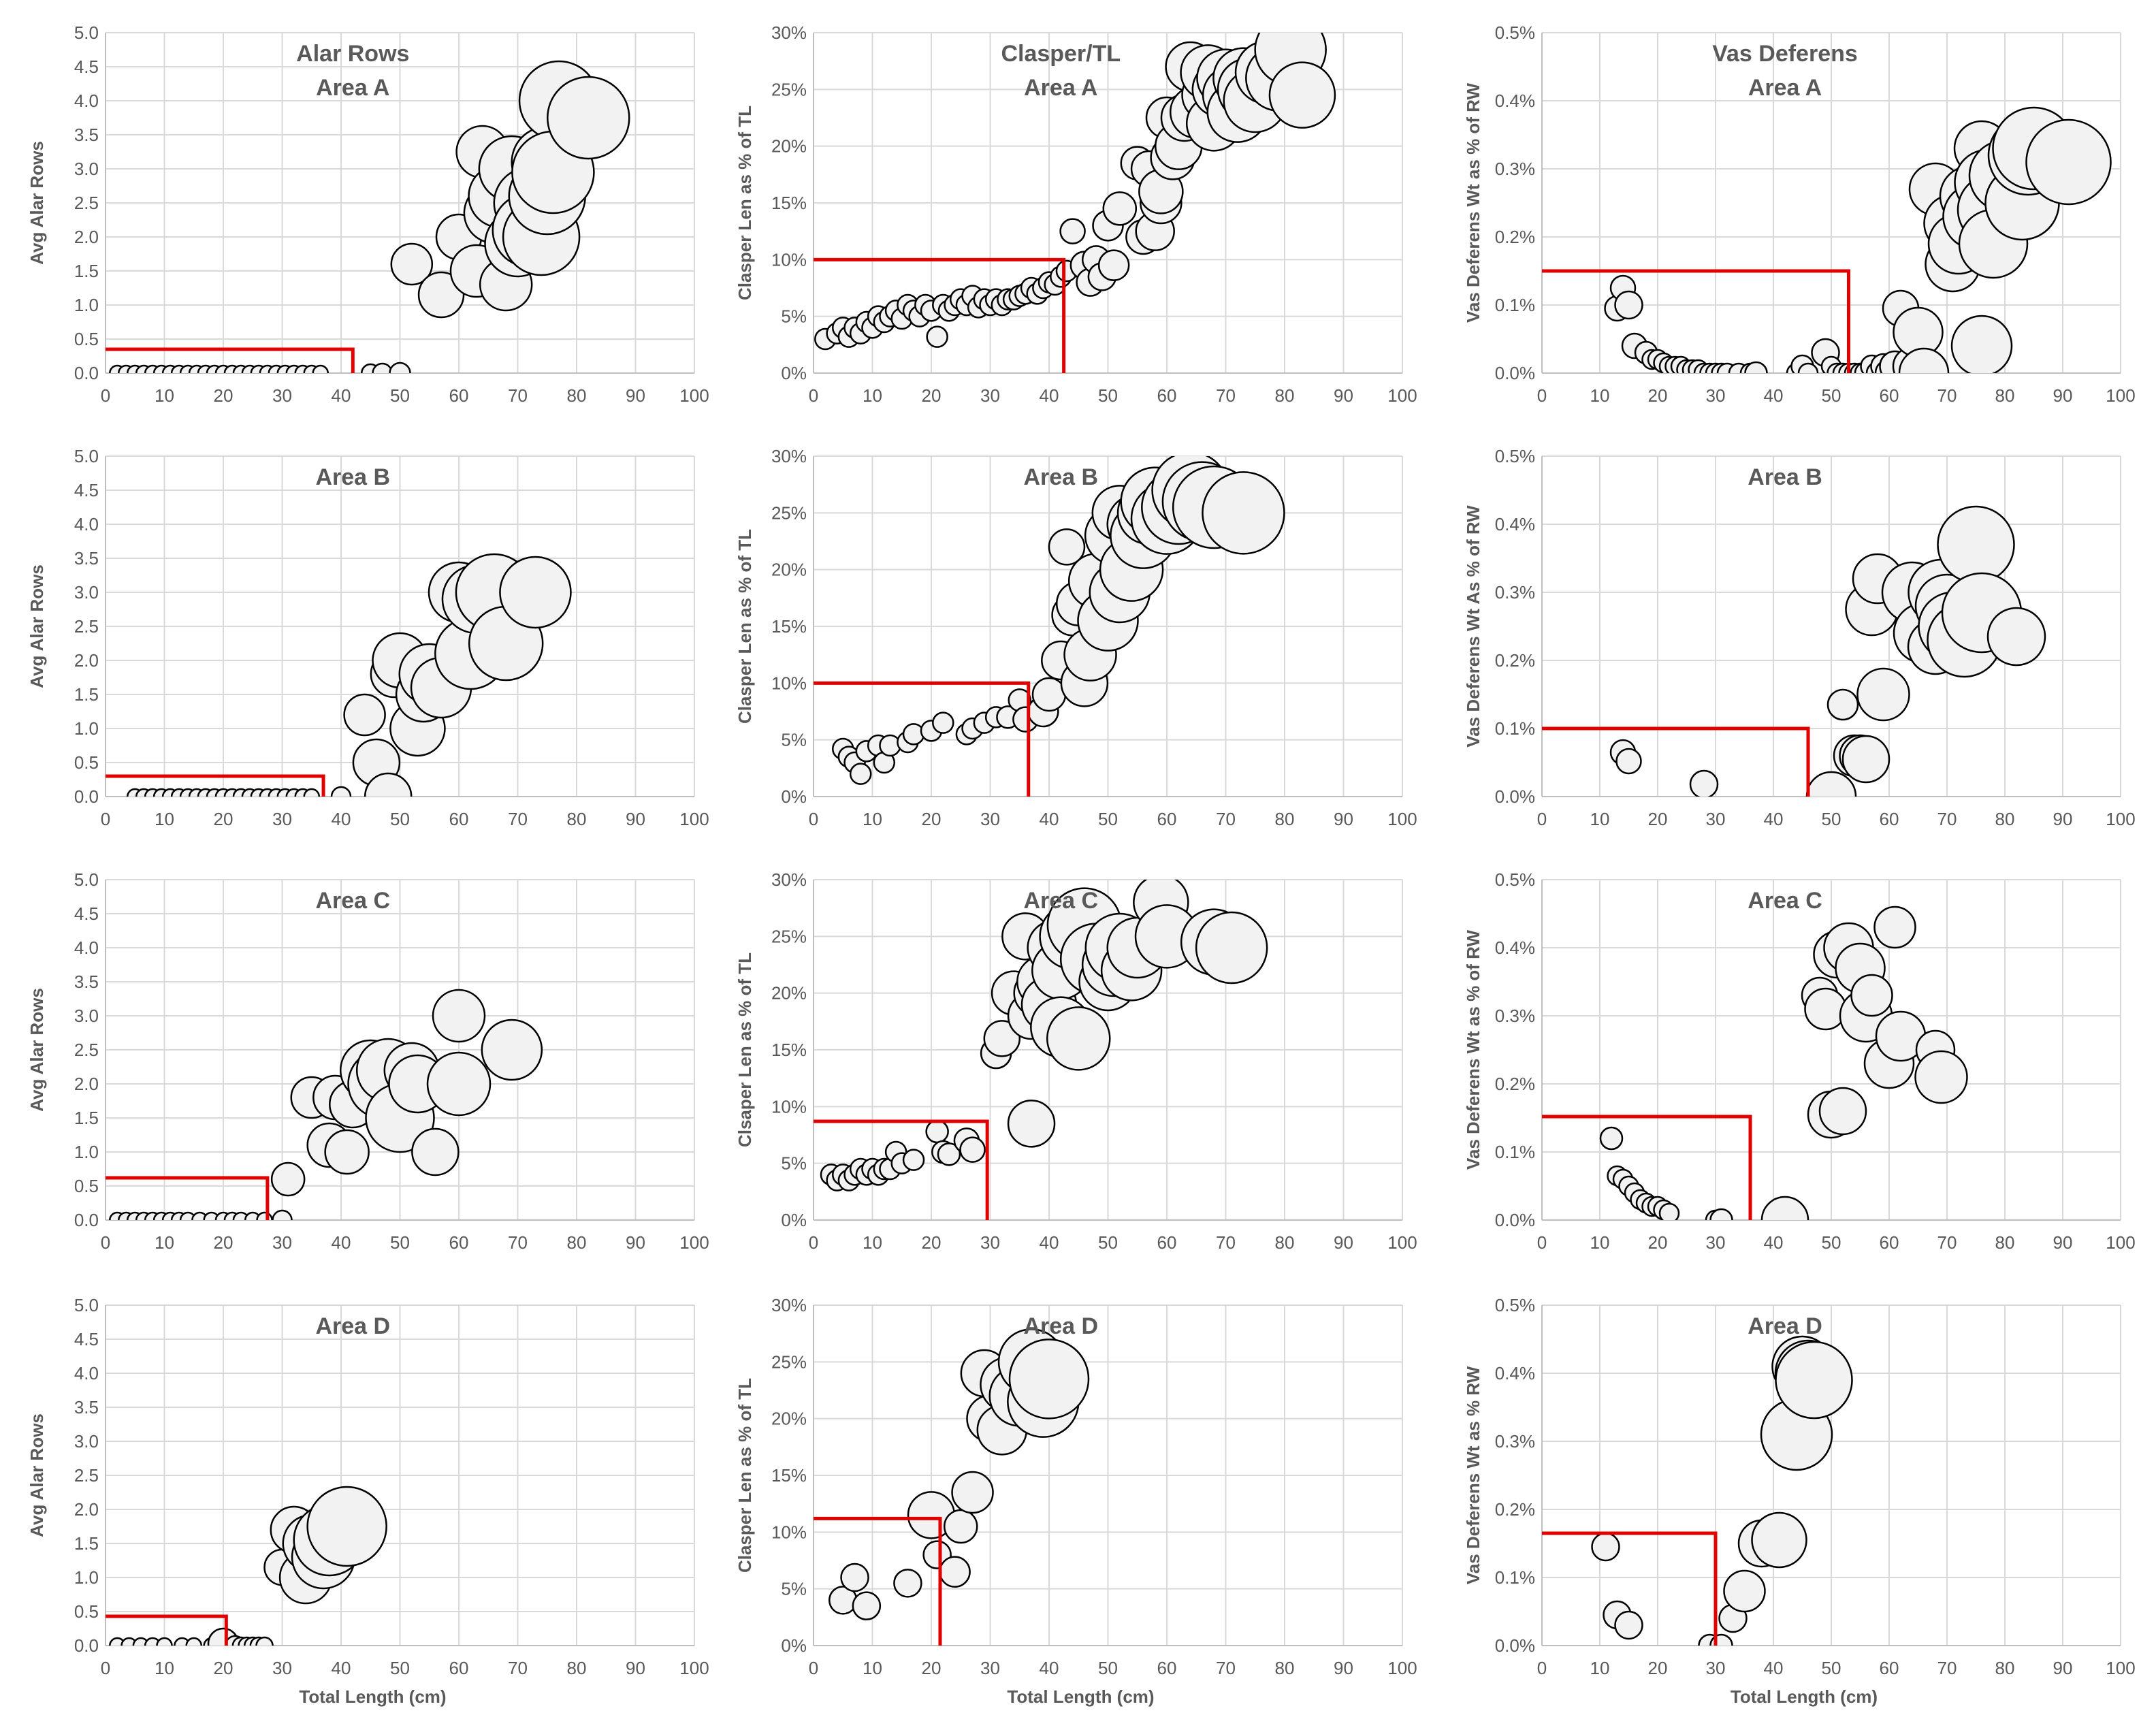 The height and width of the screenshot is (1730, 2156). I want to click on y-tick-label: 15%, so click(789, 203).